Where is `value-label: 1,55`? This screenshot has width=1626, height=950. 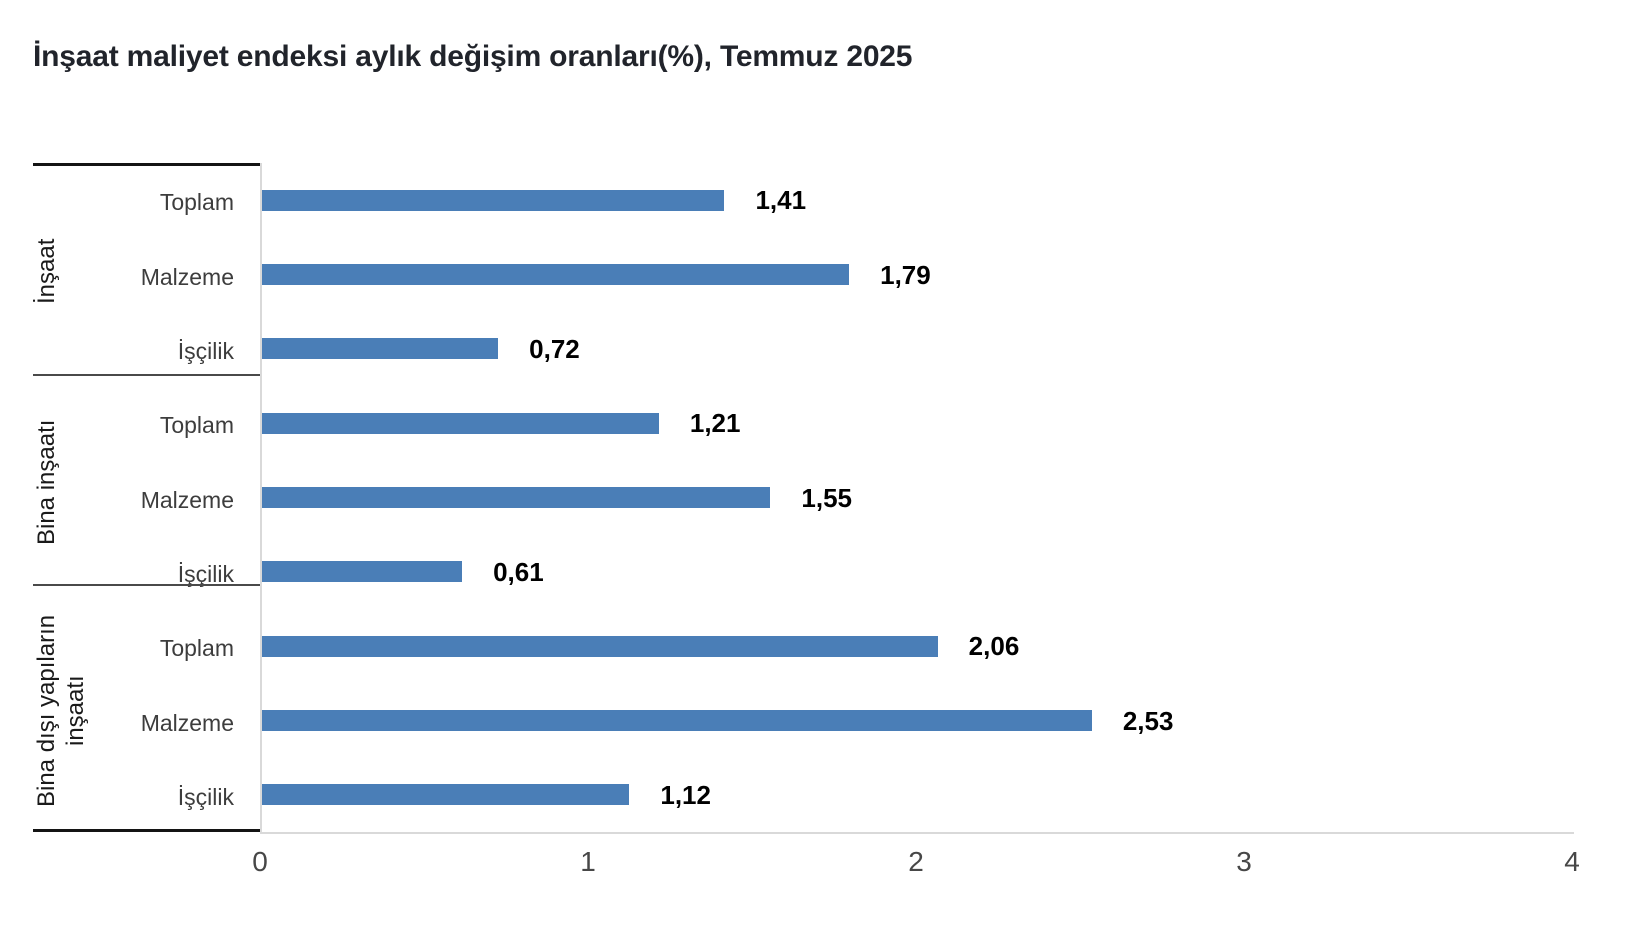
value-label: 1,55 is located at coordinates (826, 497).